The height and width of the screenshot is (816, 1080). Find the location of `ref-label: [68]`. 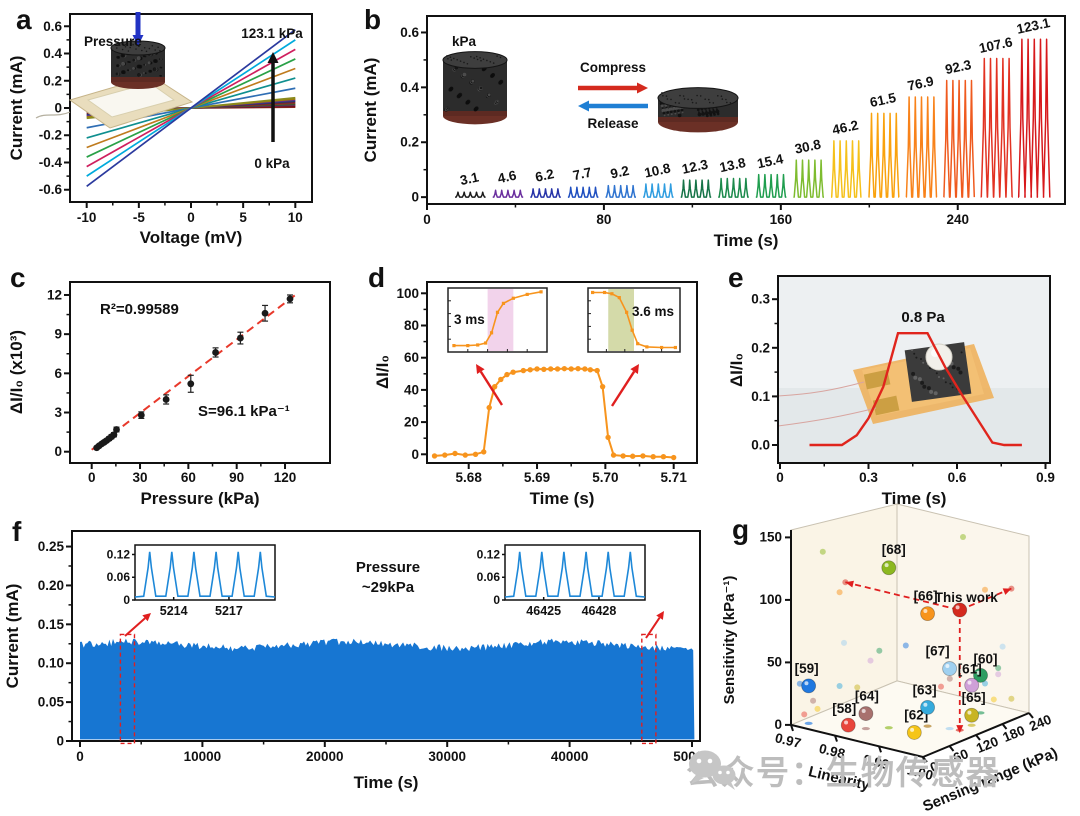

ref-label: [68] is located at coordinates (894, 549).